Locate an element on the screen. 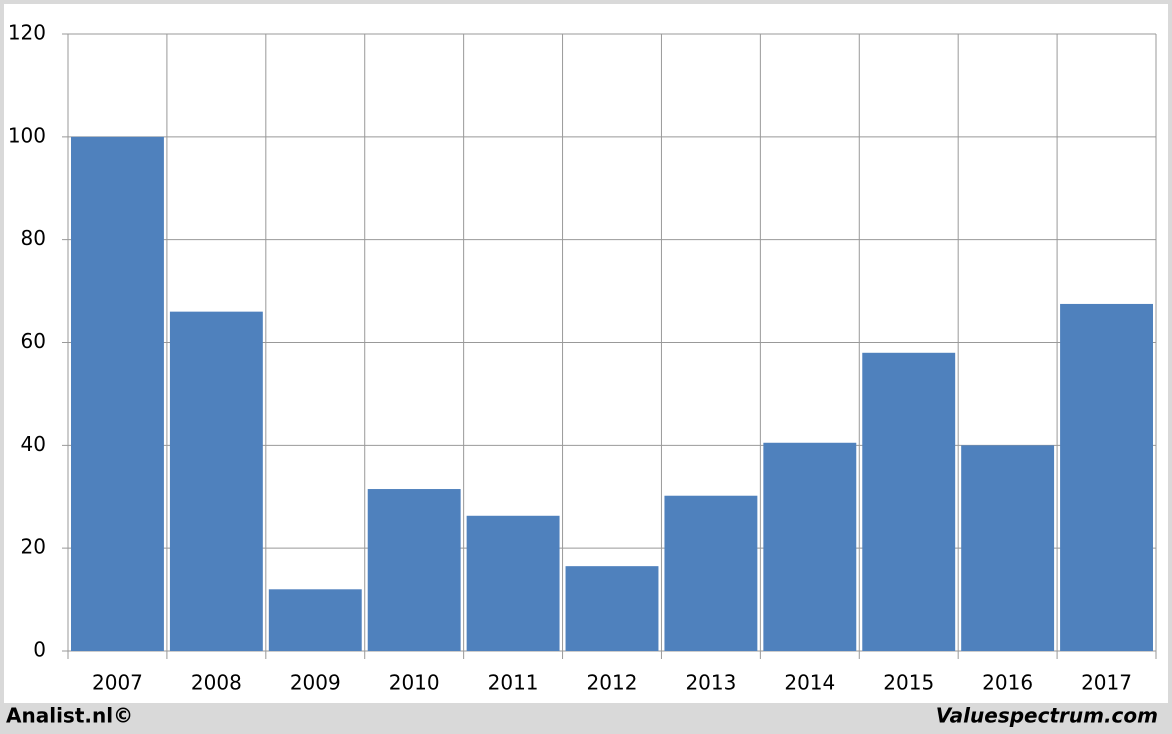  x-tick-label: 2015 is located at coordinates (908, 683).